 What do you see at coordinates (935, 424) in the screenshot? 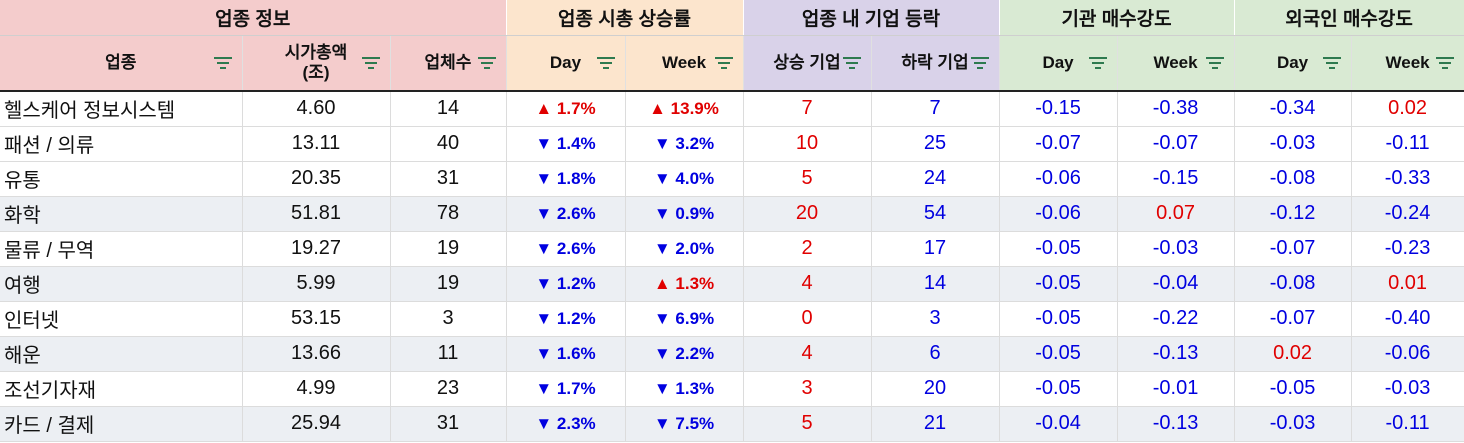
I see `cell-falling: 21` at bounding box center [935, 424].